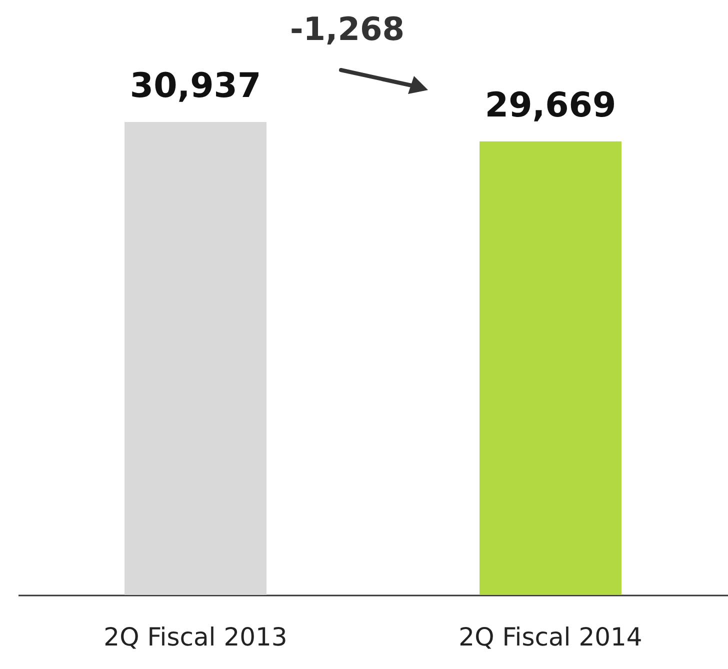  Describe the element at coordinates (196, 86) in the screenshot. I see `data-label: 30,937` at that location.